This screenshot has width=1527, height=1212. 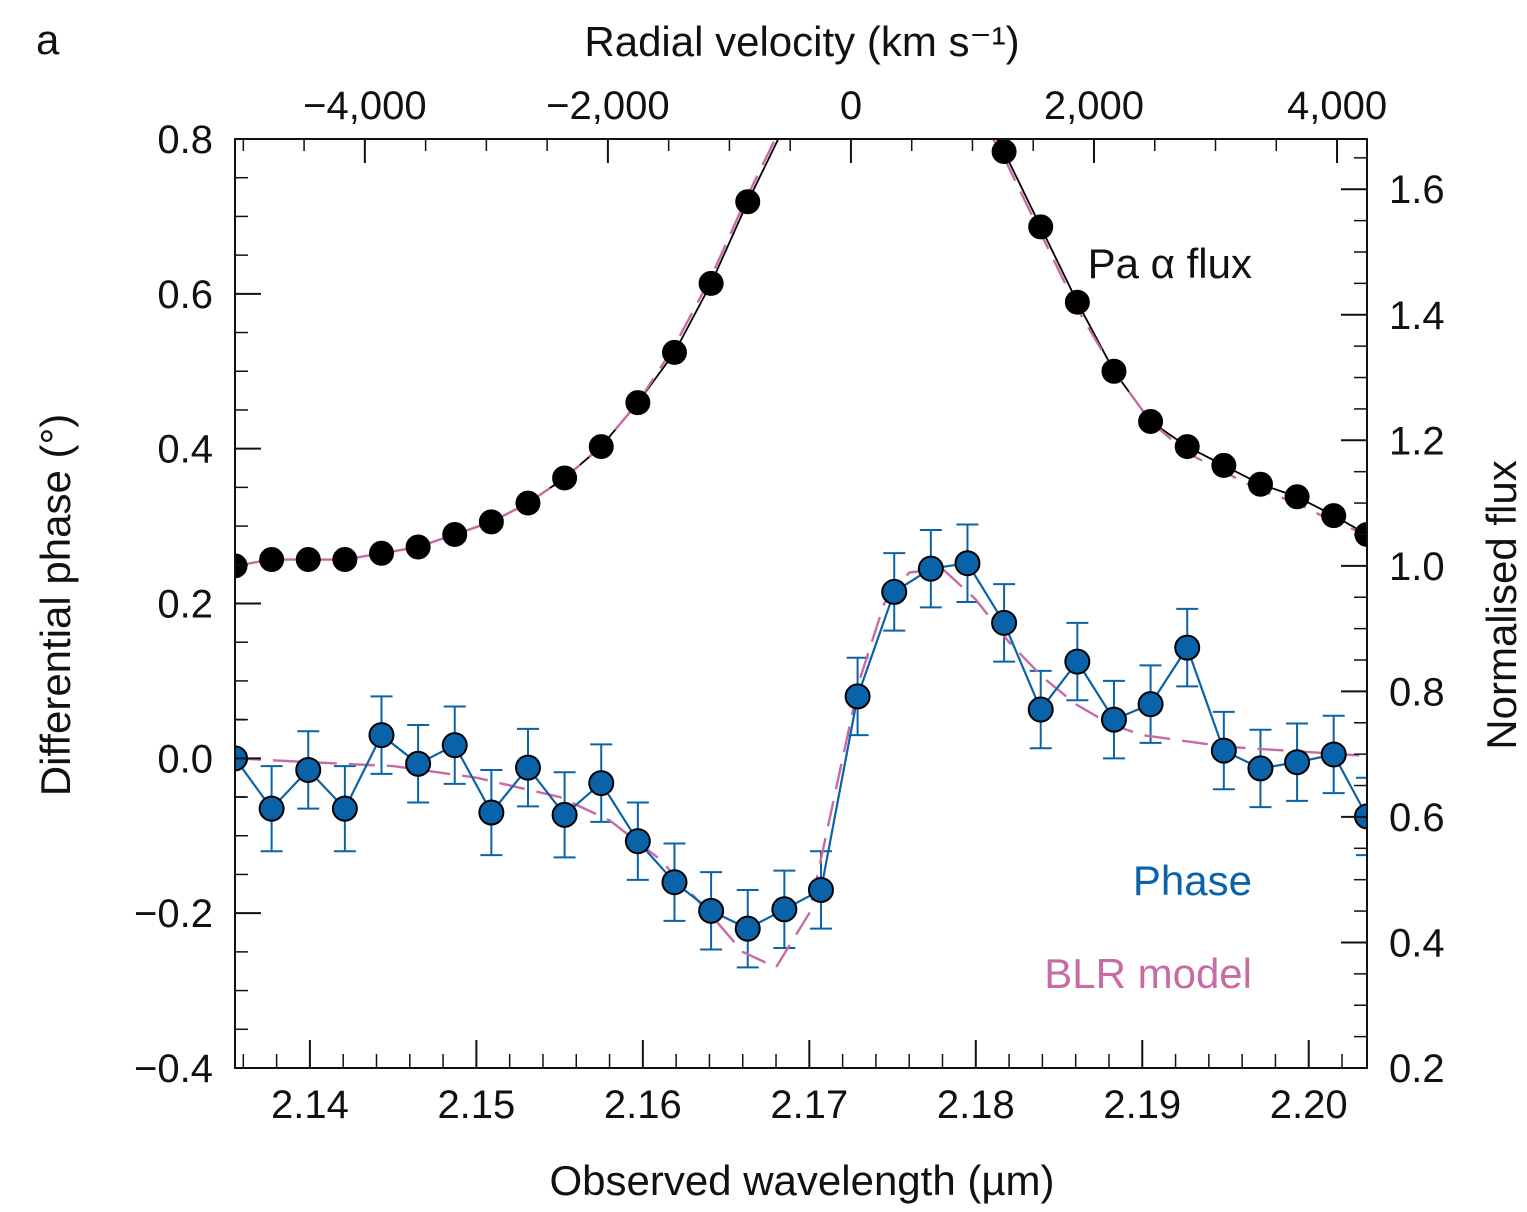 What do you see at coordinates (1417, 1069) in the screenshot?
I see `y-right-tick-label: 0.2` at bounding box center [1417, 1069].